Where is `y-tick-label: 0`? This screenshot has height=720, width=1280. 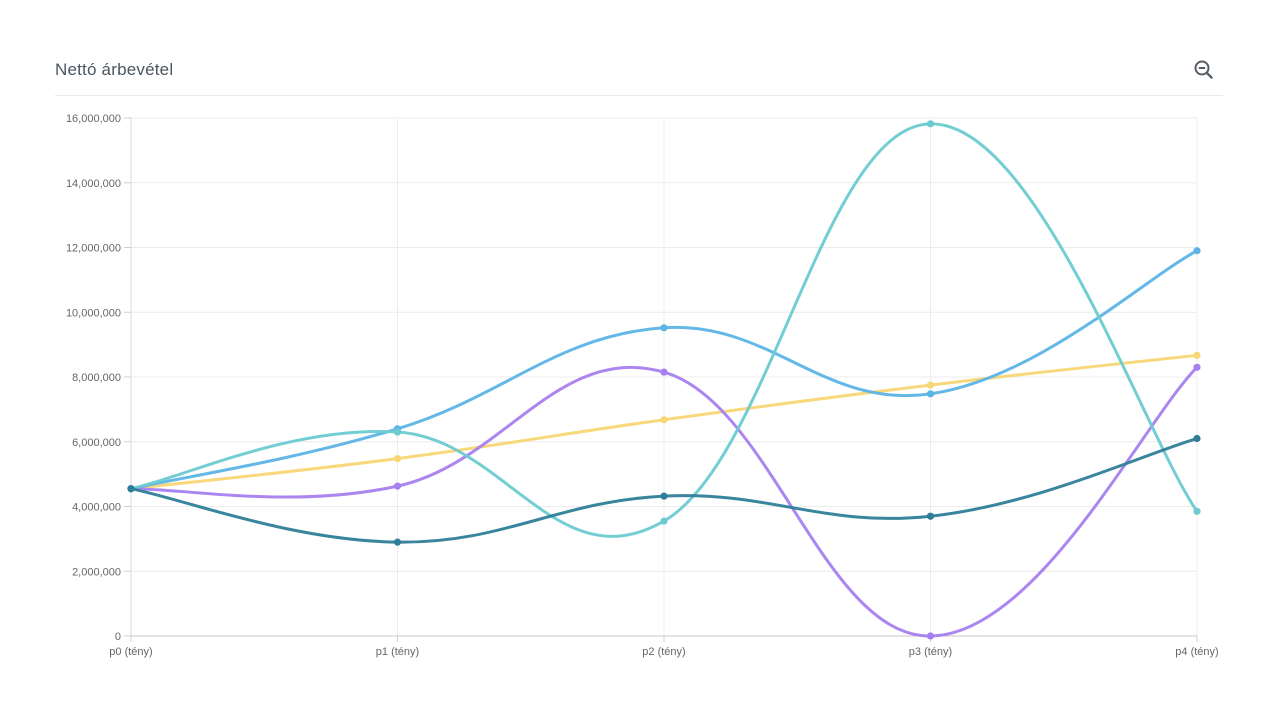
y-tick-label: 0 is located at coordinates (118, 637).